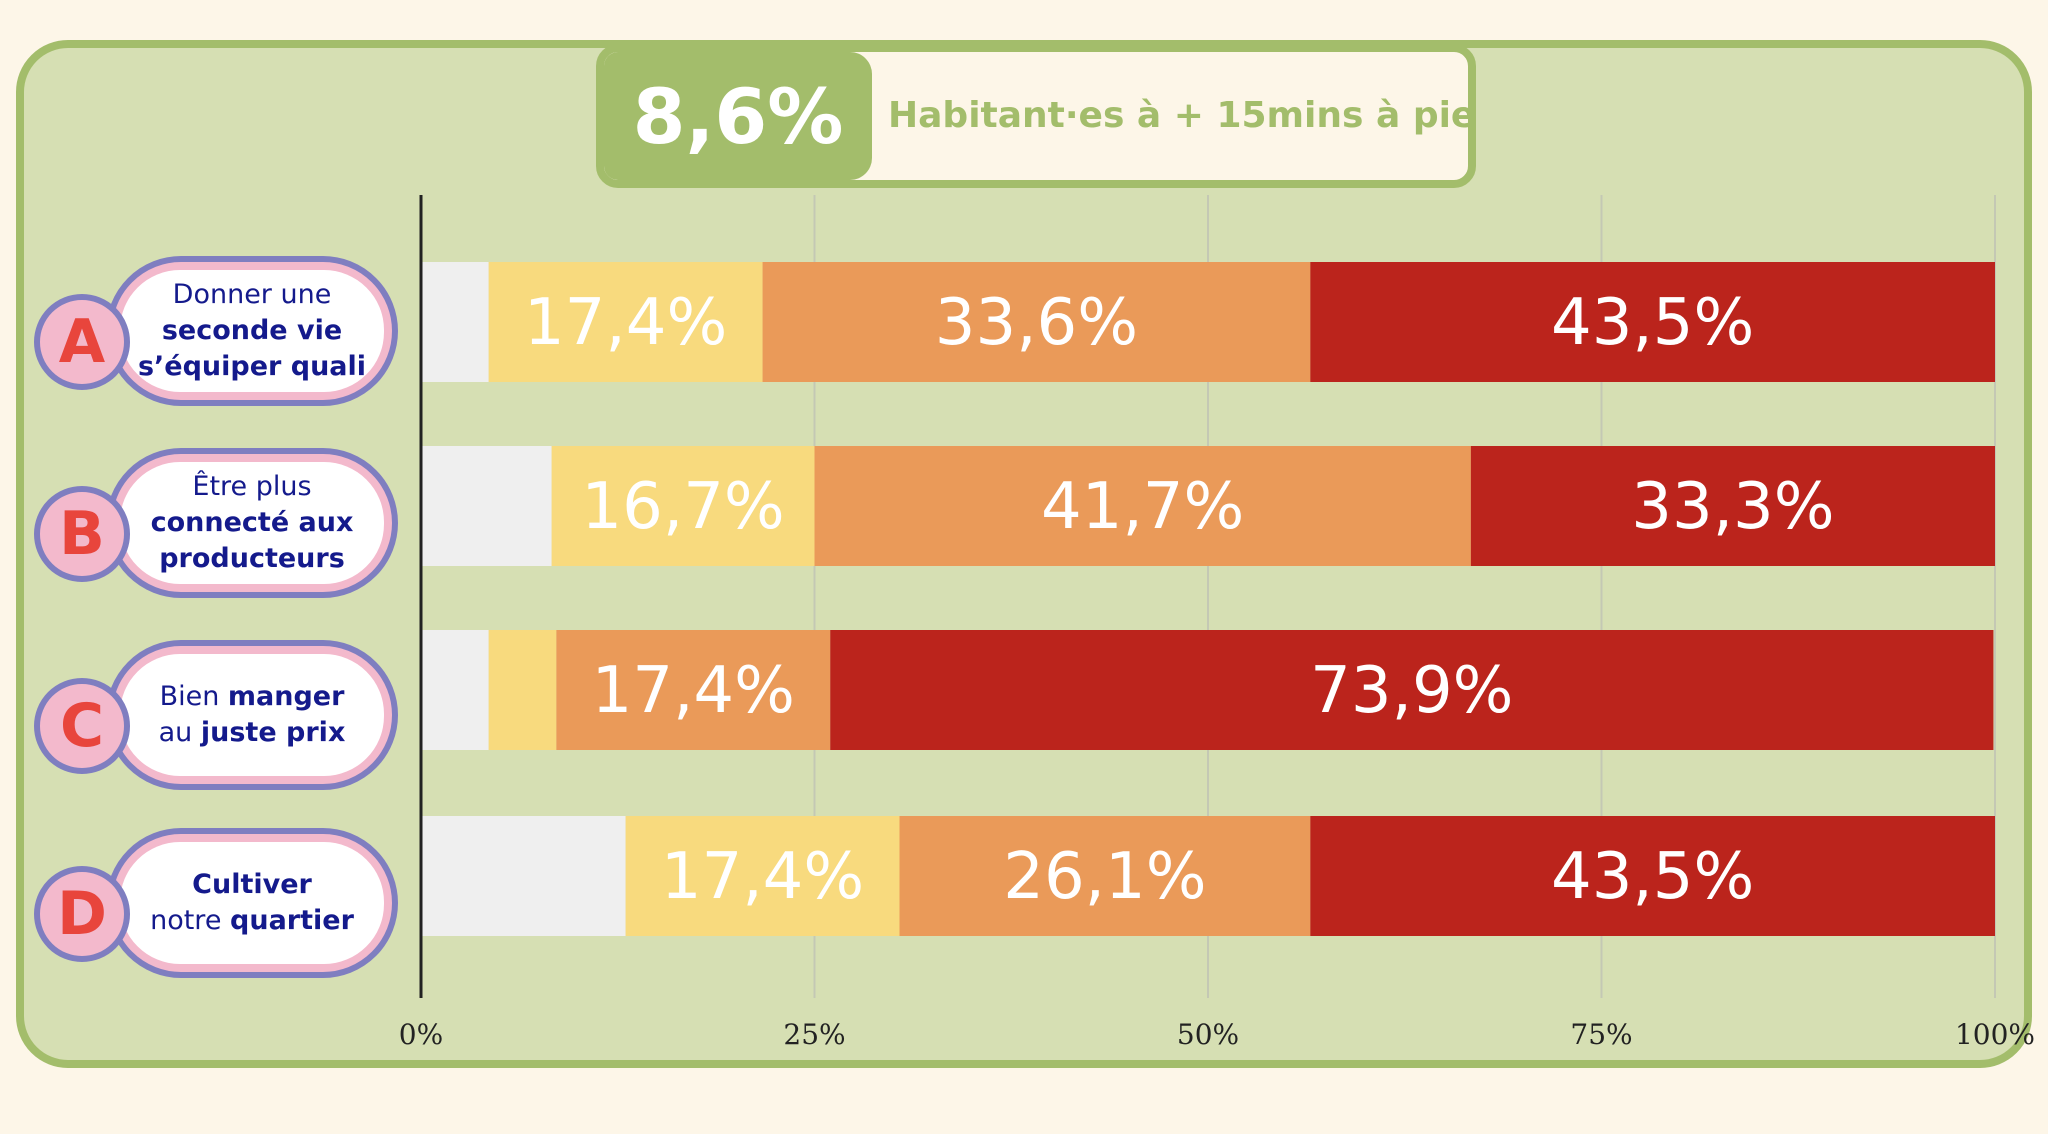  I want to click on category-label-d: Cultiver notre quartier D, so click(216, 903).